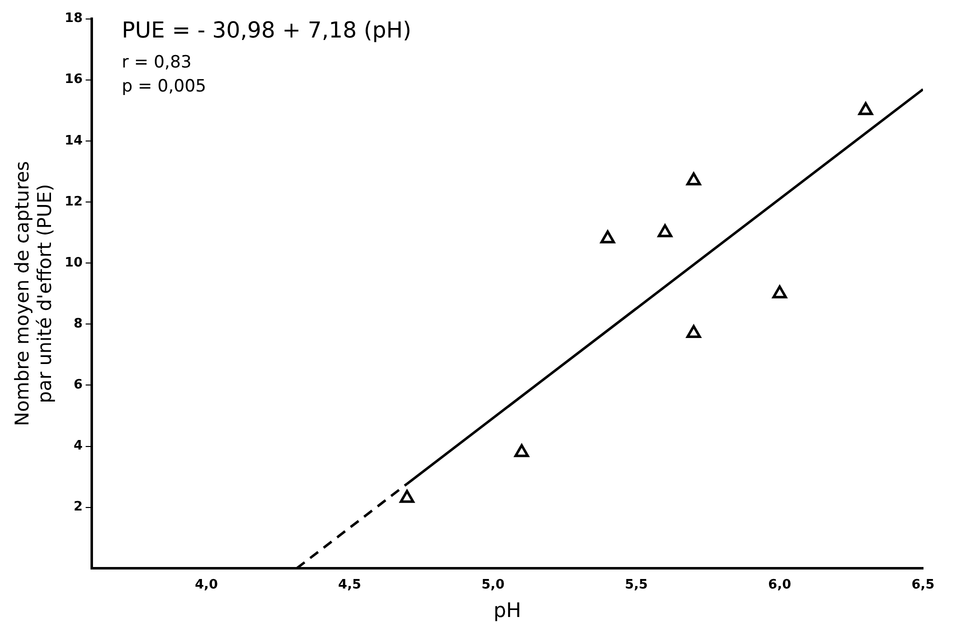 The width and height of the screenshot is (961, 639). What do you see at coordinates (350, 585) in the screenshot?
I see `x-tick-label: 4,5` at bounding box center [350, 585].